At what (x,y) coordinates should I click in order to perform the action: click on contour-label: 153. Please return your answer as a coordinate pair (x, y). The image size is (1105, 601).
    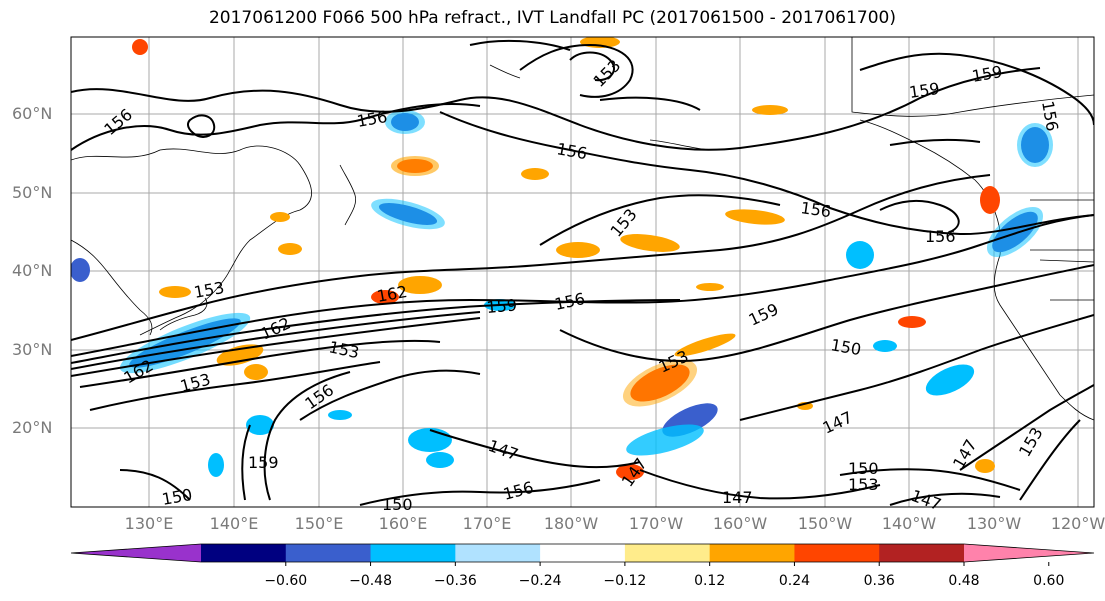
    Looking at the image, I should click on (863, 484).